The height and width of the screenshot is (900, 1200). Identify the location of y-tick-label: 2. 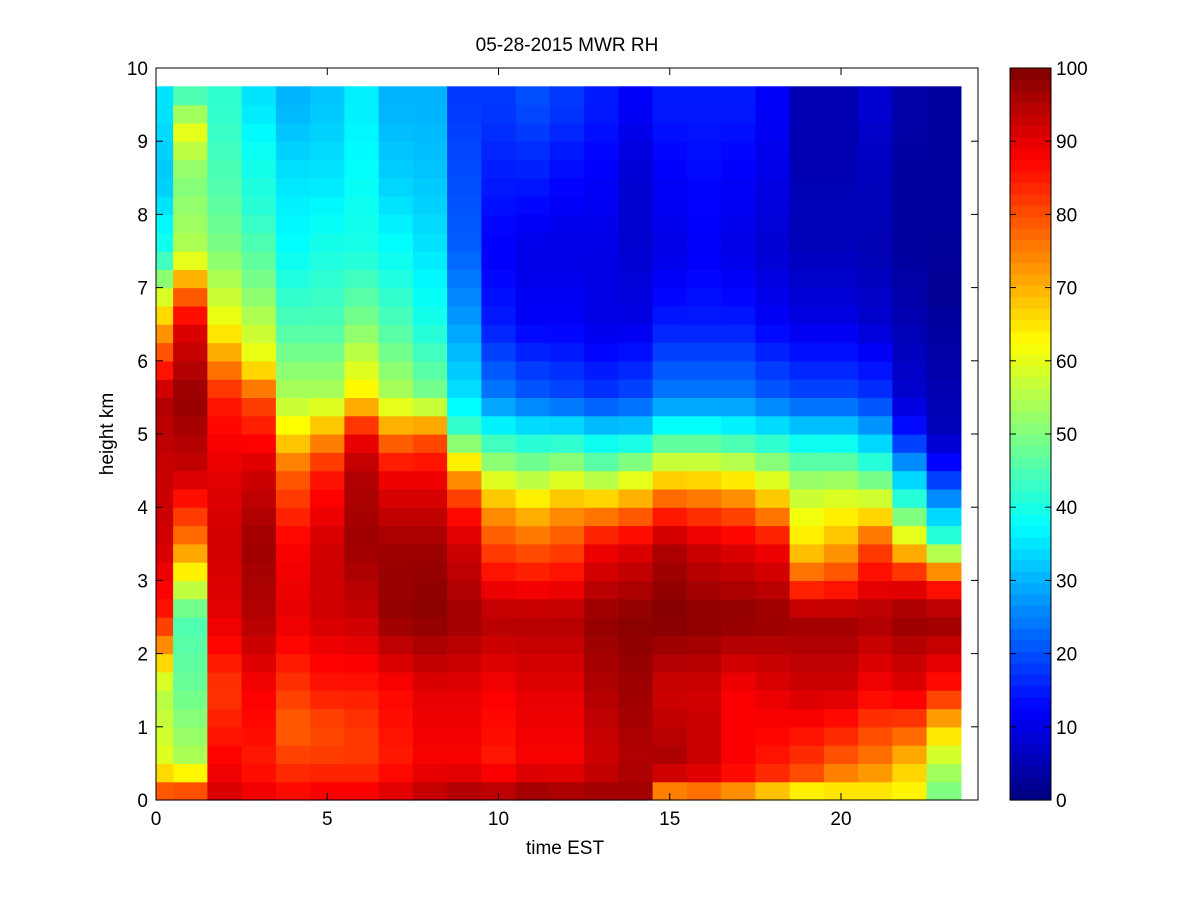
(142, 655).